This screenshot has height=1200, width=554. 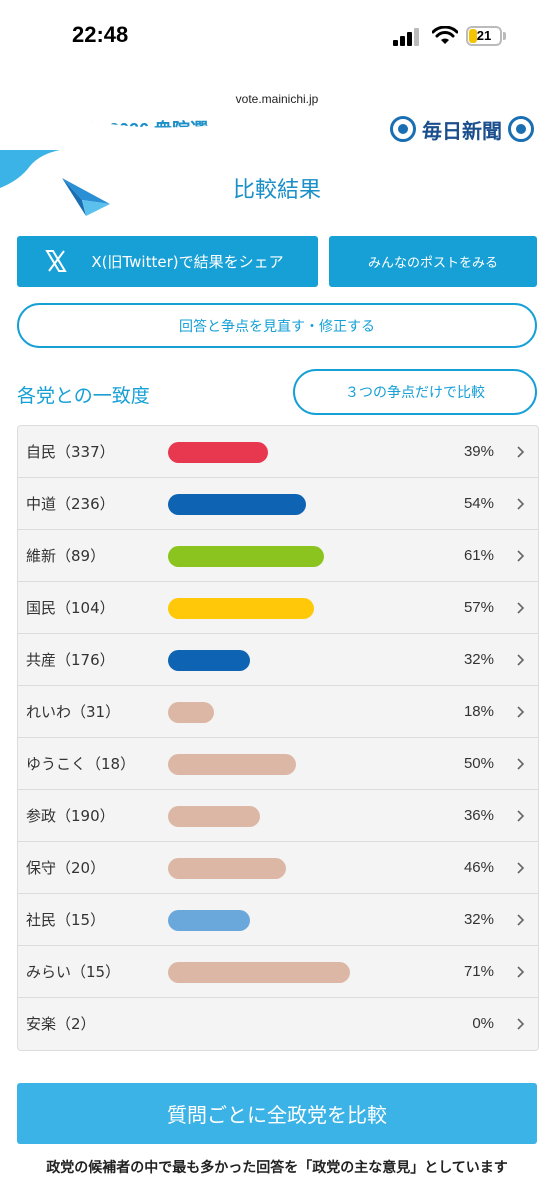 What do you see at coordinates (70, 608) in the screenshot?
I see `party-name: 国民（104）` at bounding box center [70, 608].